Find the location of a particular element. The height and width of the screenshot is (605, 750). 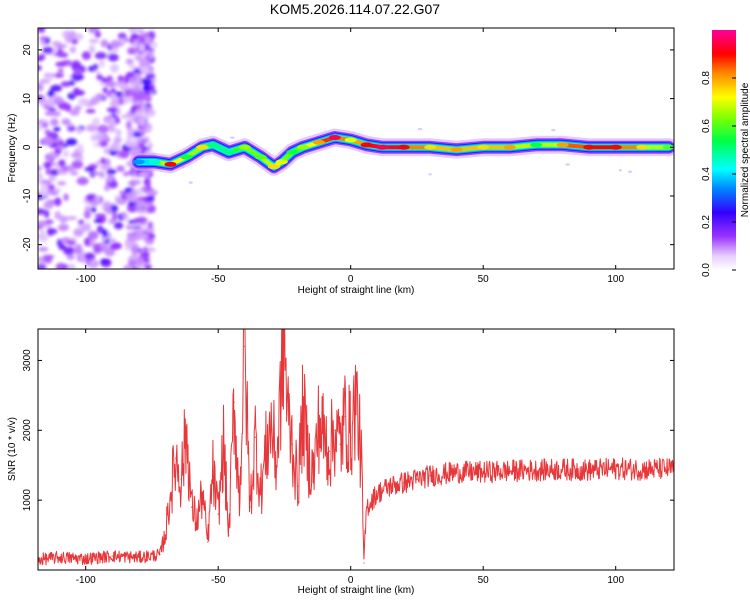

spectrogram-y-tick-label: -10 is located at coordinates (27, 195).